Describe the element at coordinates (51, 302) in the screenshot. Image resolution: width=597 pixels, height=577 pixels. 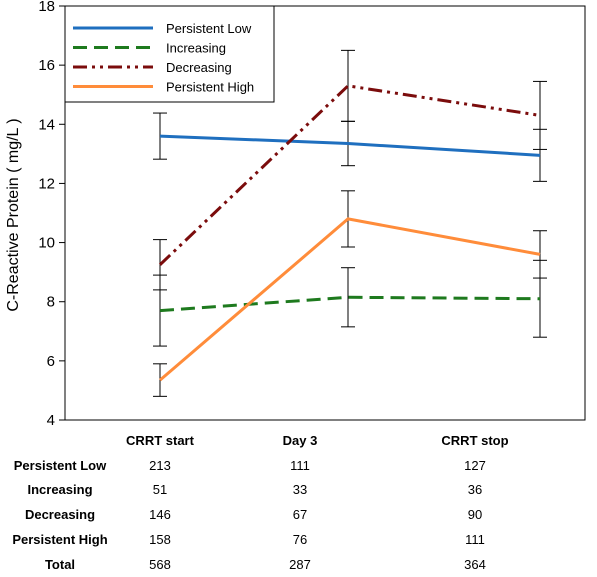
I see `y-tick-label: 8` at that location.